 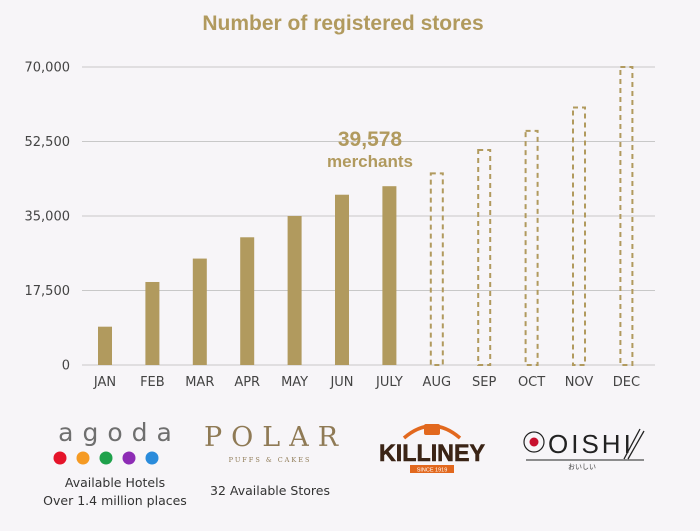 What do you see at coordinates (626, 382) in the screenshot?
I see `x-tick-label: DEC` at bounding box center [626, 382].